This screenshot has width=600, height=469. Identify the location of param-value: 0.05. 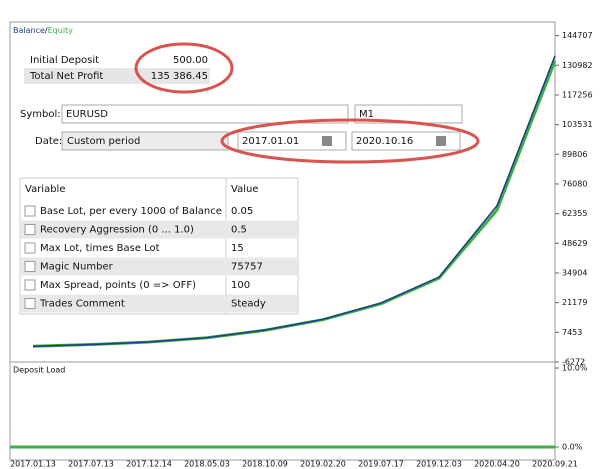
(242, 211).